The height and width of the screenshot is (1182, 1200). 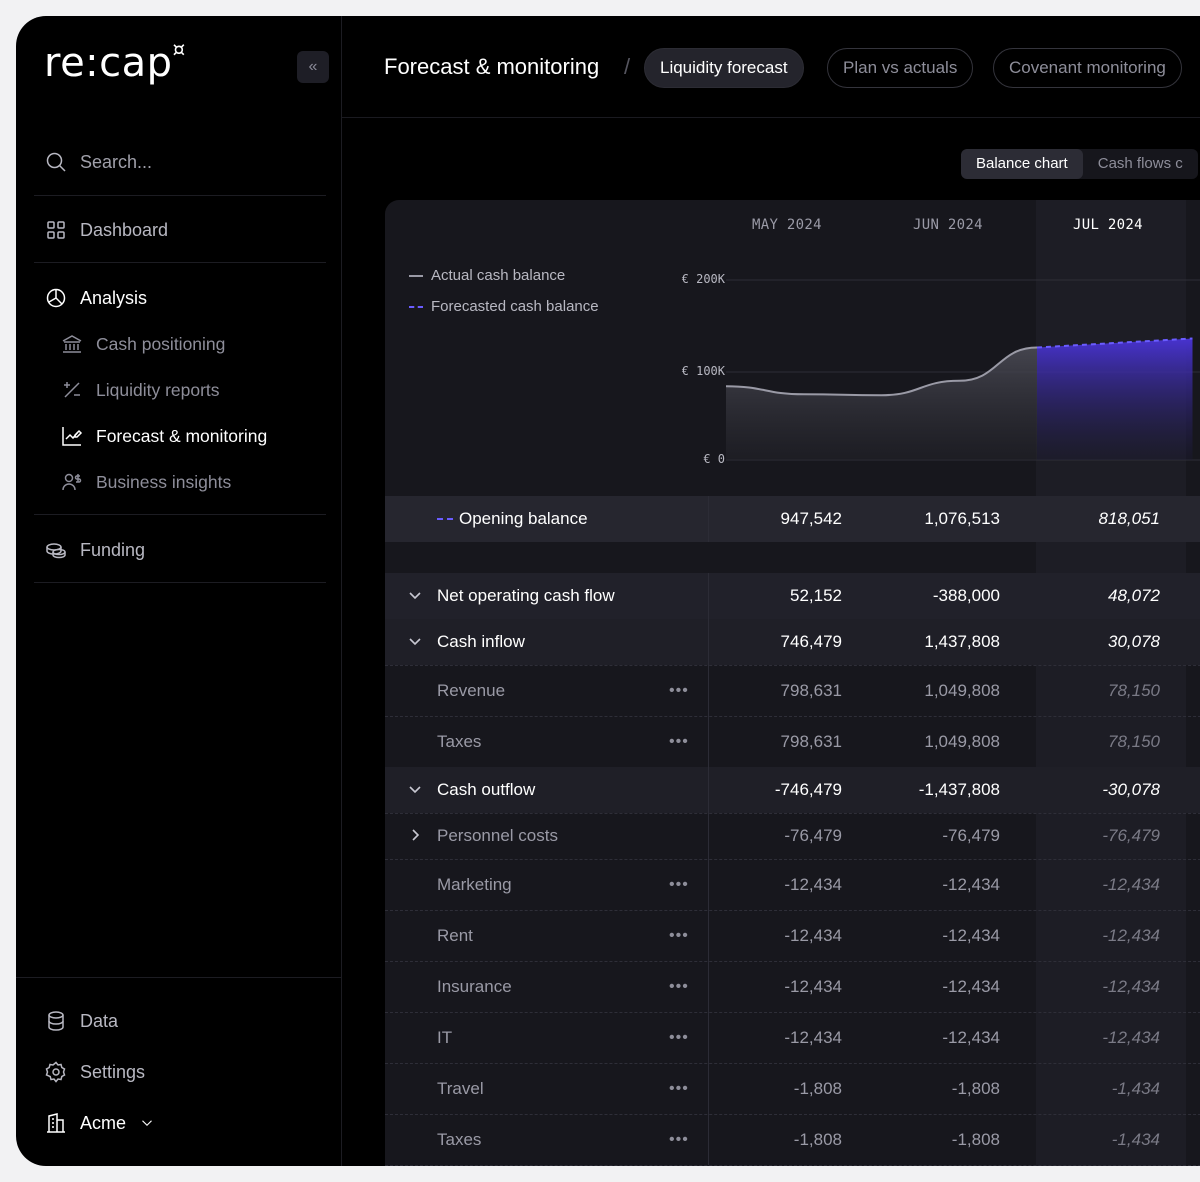 What do you see at coordinates (124, 229) in the screenshot?
I see `sidebar-item-label: Dashboard` at bounding box center [124, 229].